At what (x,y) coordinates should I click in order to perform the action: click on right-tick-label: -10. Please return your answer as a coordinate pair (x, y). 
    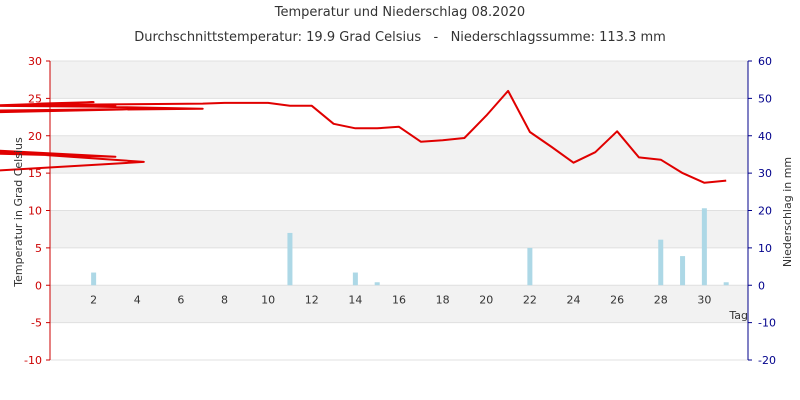
    Looking at the image, I should click on (767, 323).